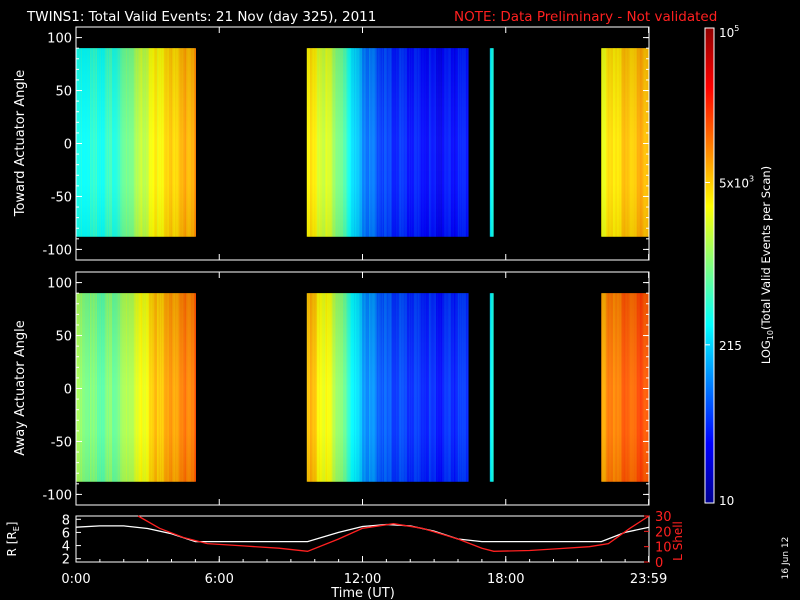  What do you see at coordinates (736, 182) in the screenshot?
I see `colorbar-tick-label: 5x10³` at bounding box center [736, 182].